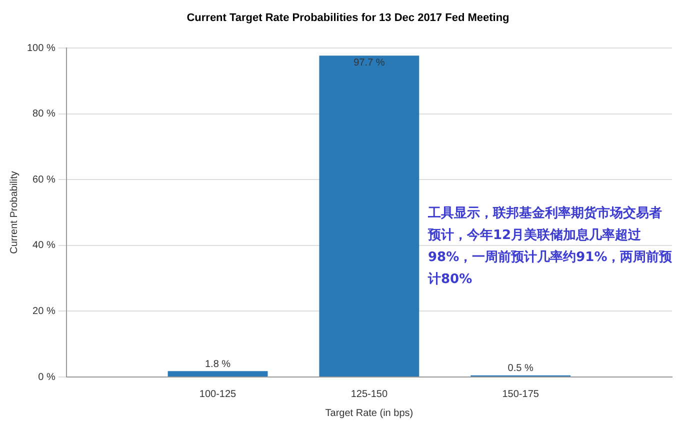  Describe the element at coordinates (521, 394) in the screenshot. I see `x-tick-label: 150-175` at that location.